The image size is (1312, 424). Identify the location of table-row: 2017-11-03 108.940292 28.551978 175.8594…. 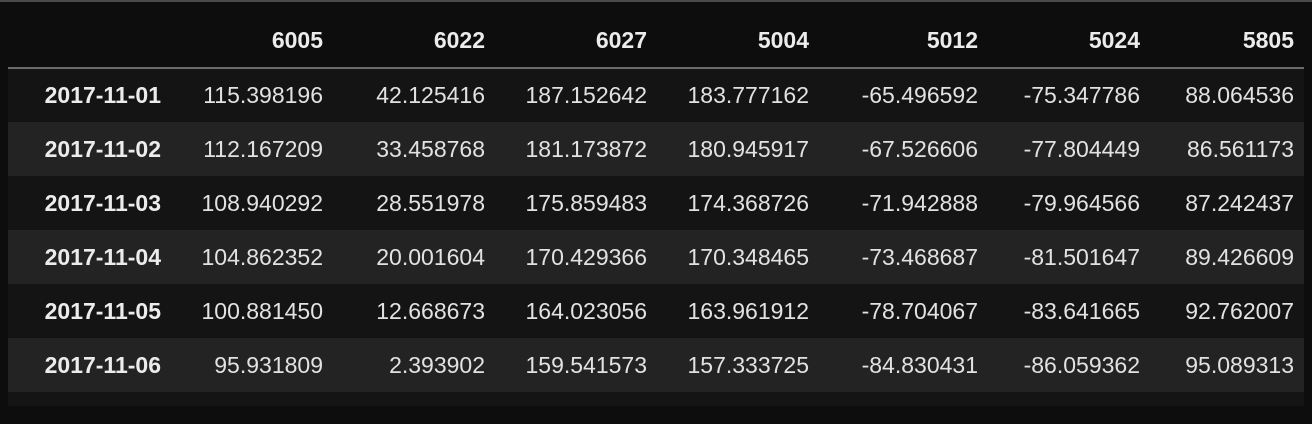
(656, 203).